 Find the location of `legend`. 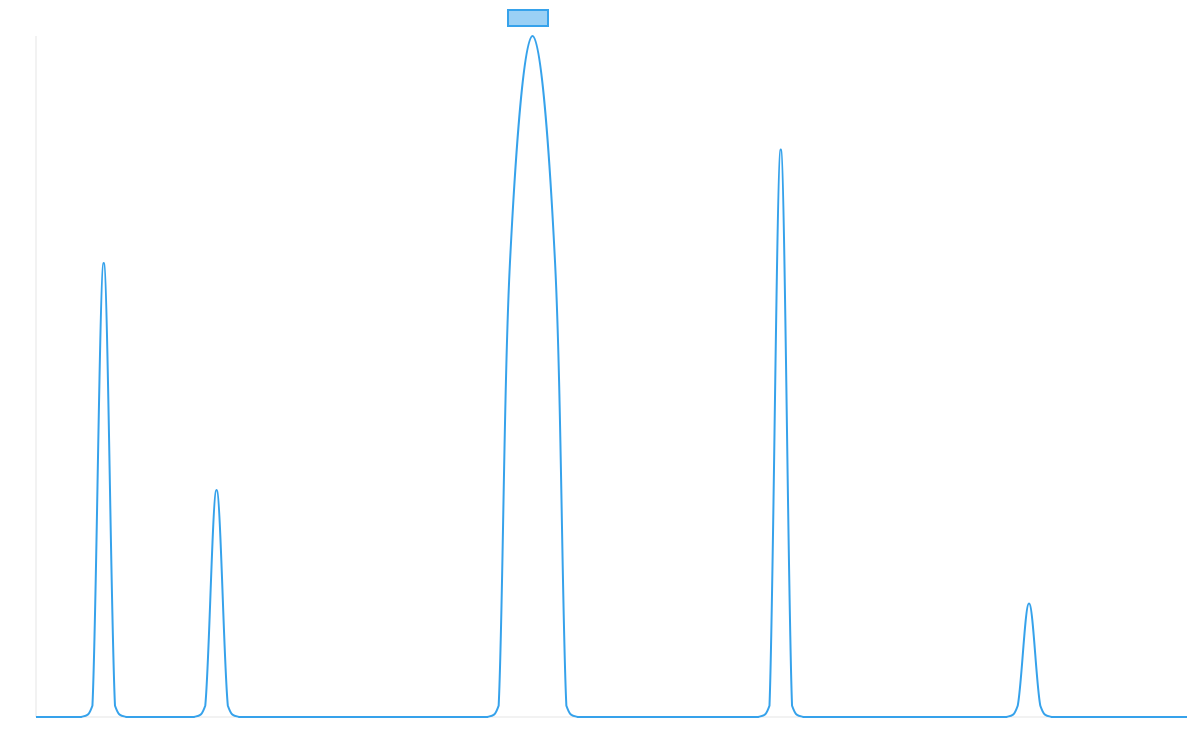

legend is located at coordinates (528, 18).